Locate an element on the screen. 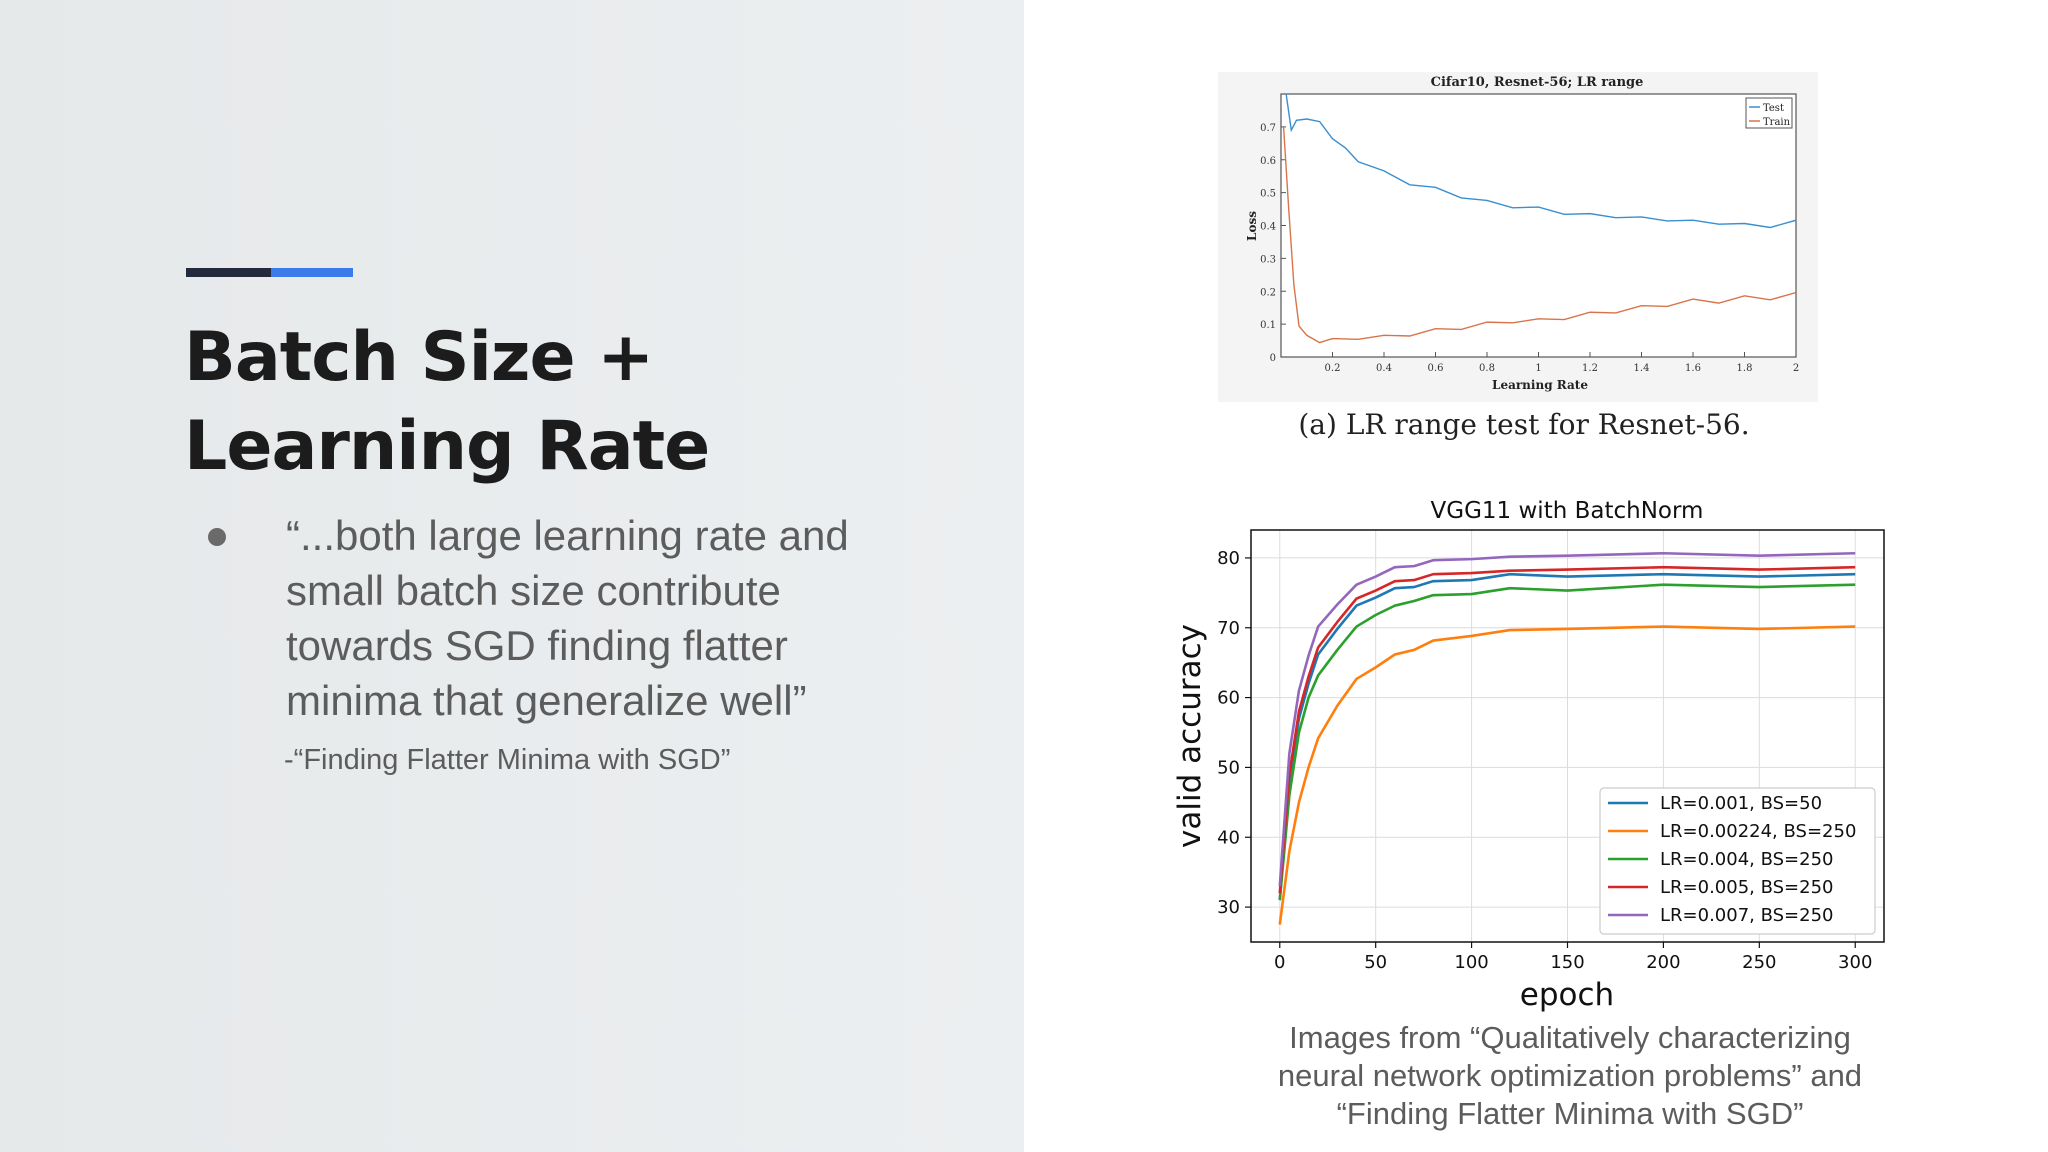  bullet-icon is located at coordinates (217, 537).